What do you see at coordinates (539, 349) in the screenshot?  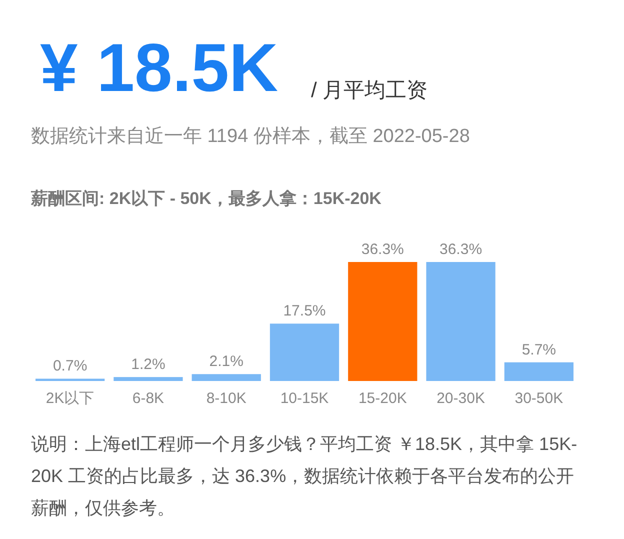 I see `data-label: 5.7%` at bounding box center [539, 349].